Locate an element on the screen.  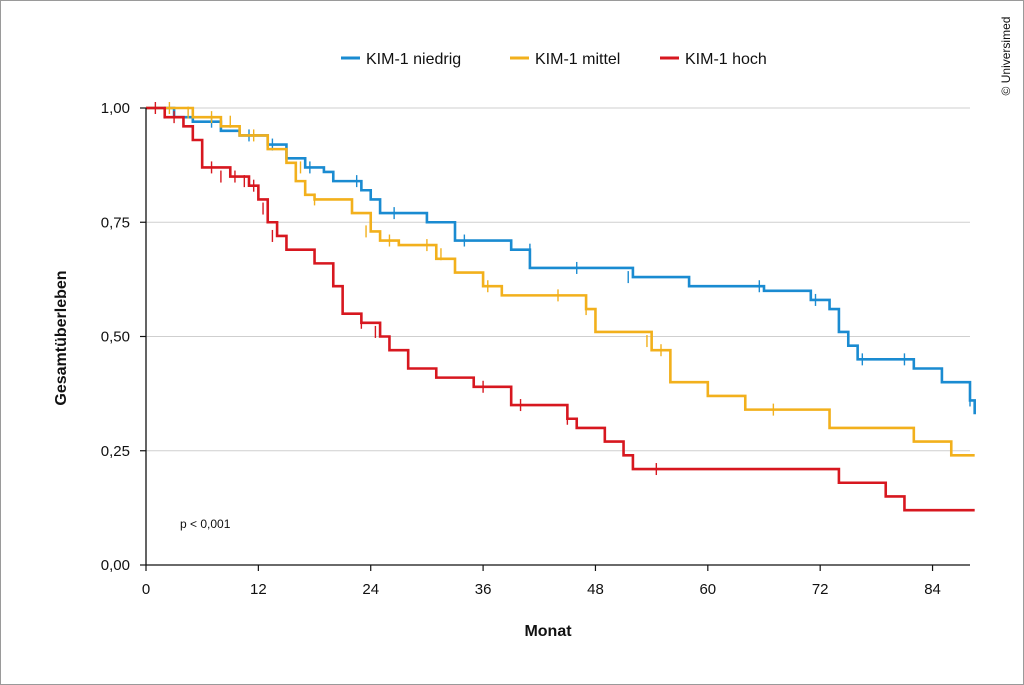
y-tick-label-1: 0,25 is located at coordinates (115, 451).